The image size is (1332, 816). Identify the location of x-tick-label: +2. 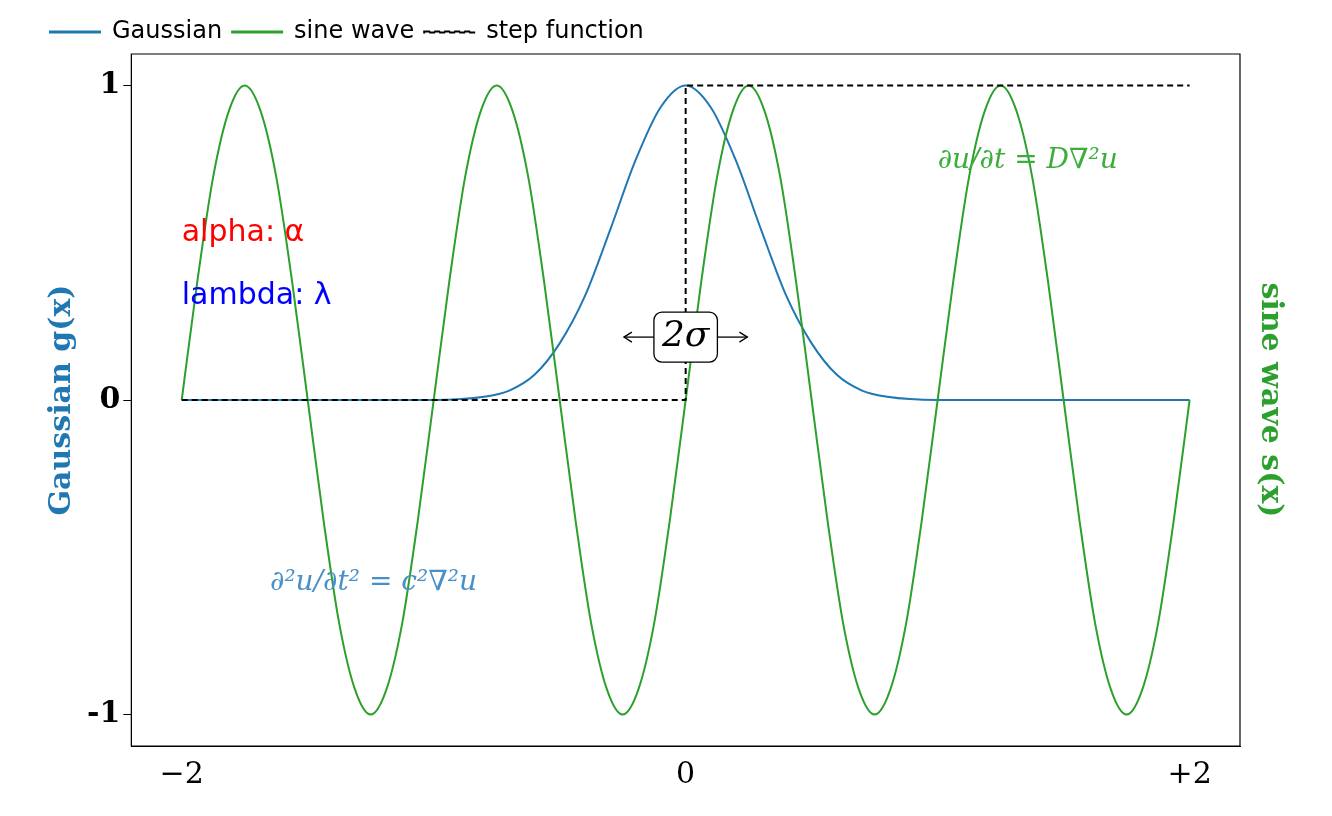
(1189, 772).